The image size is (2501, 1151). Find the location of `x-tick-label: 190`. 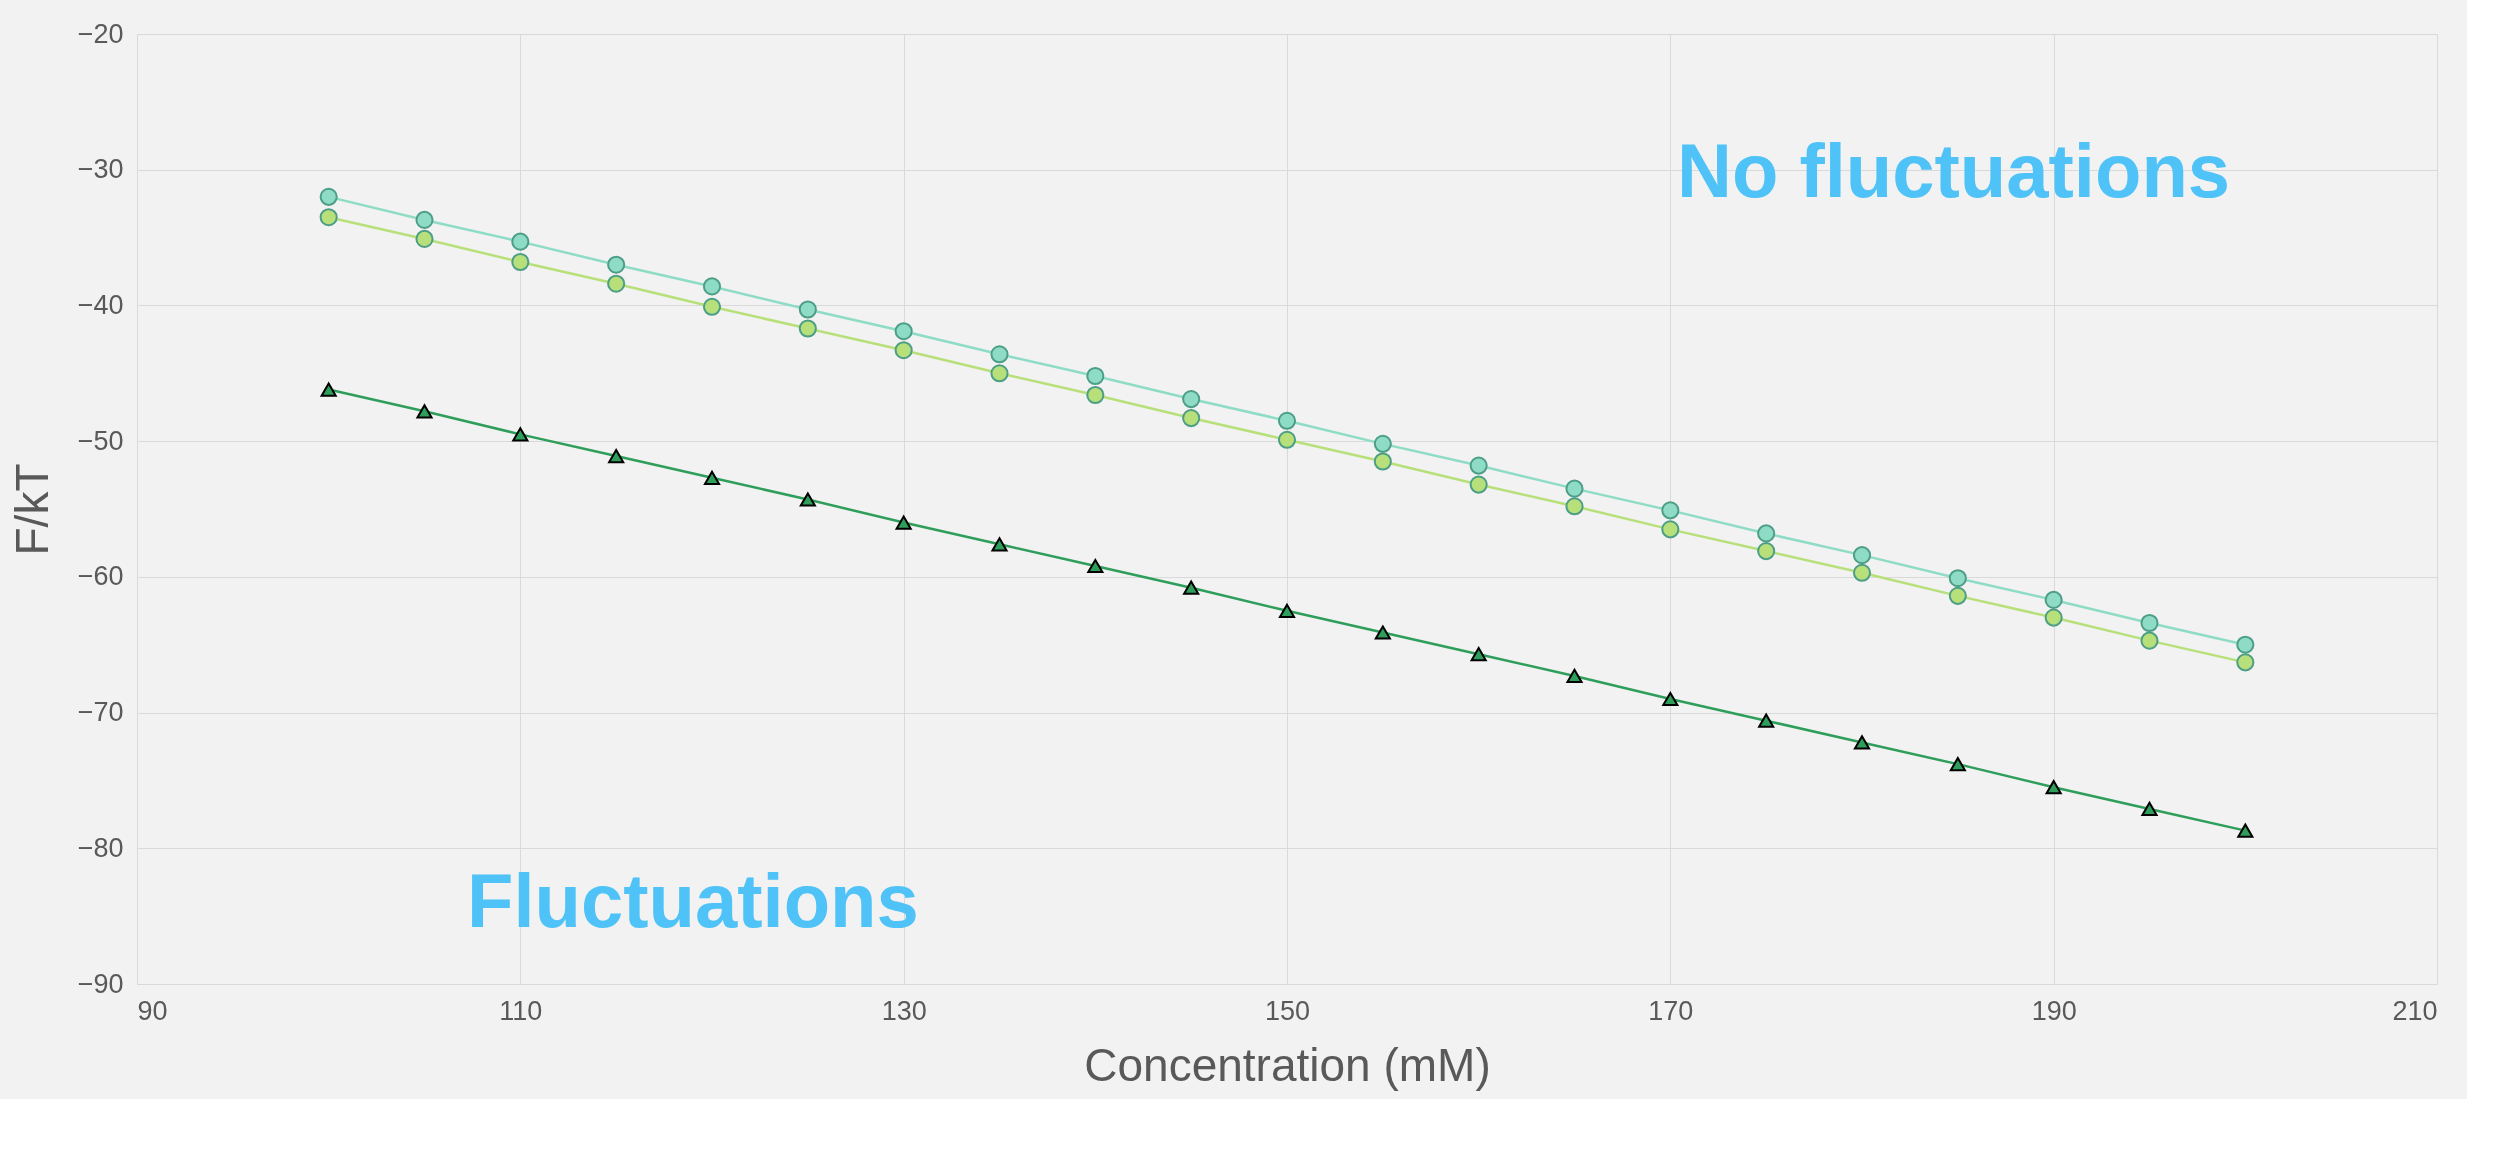

x-tick-label: 190 is located at coordinates (2054, 1010).